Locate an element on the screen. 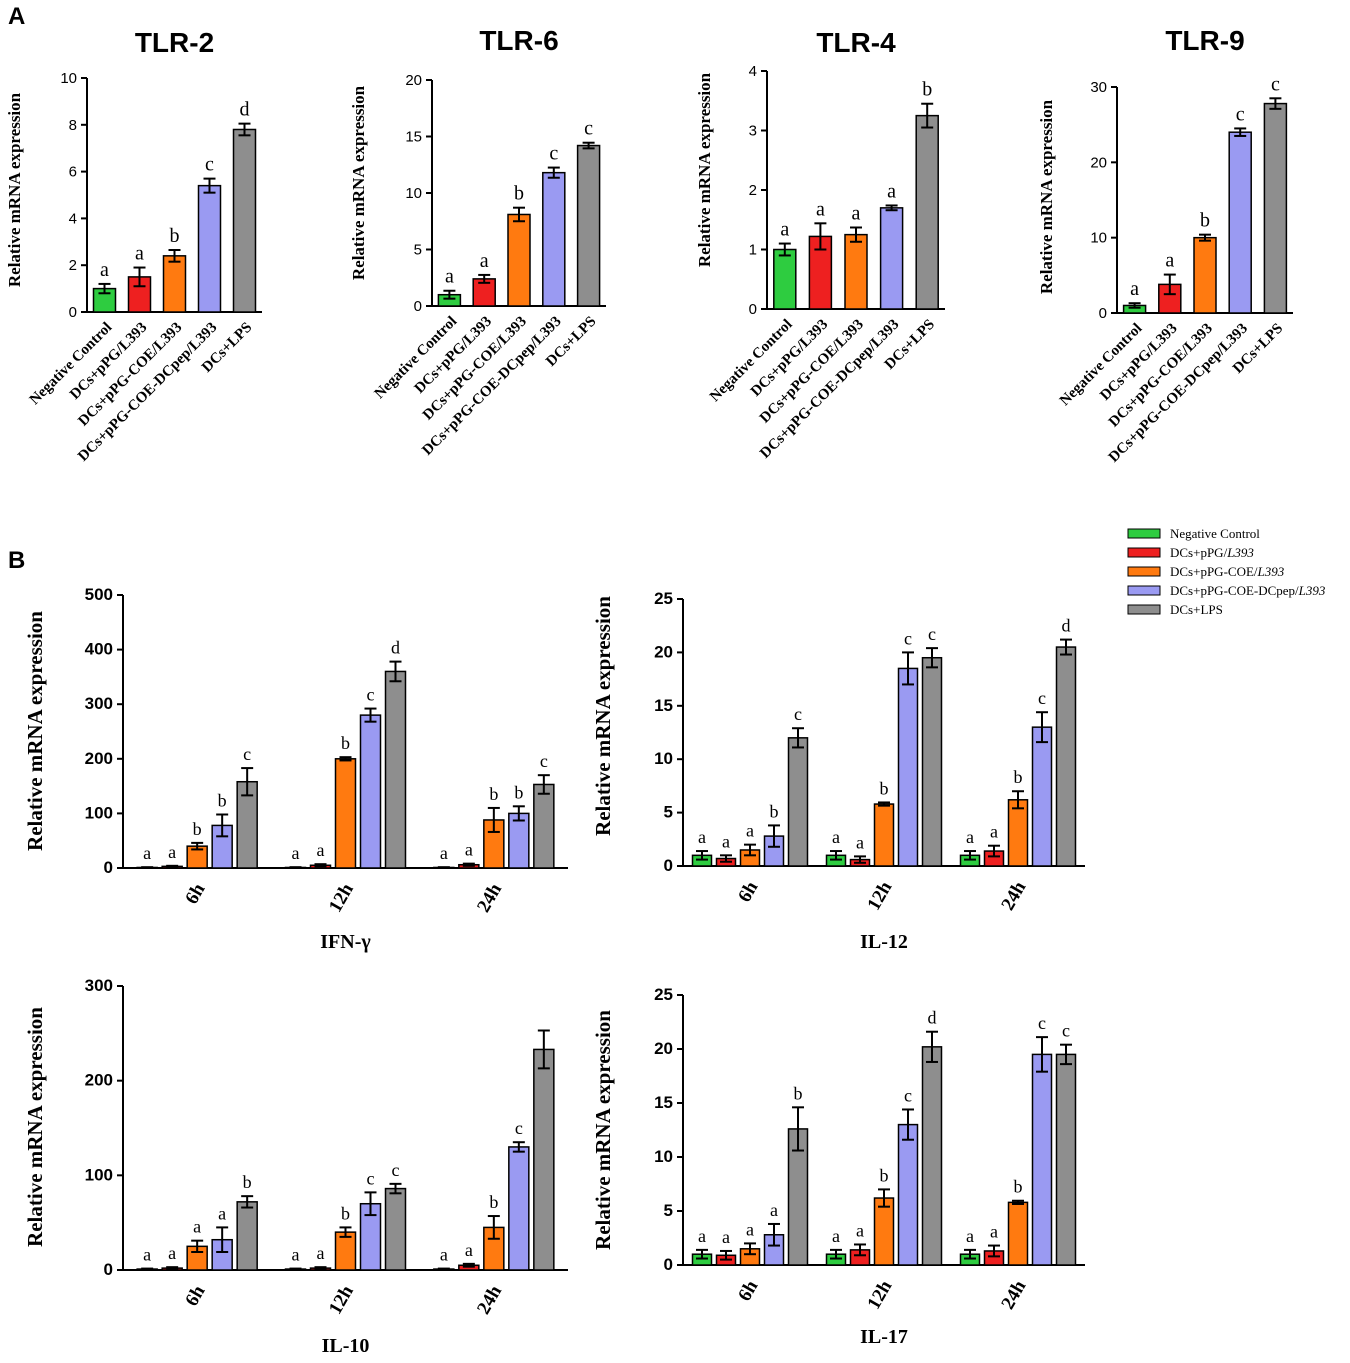 This screenshot has height=1363, width=1350. y-tick-label: 2 is located at coordinates (73, 265).